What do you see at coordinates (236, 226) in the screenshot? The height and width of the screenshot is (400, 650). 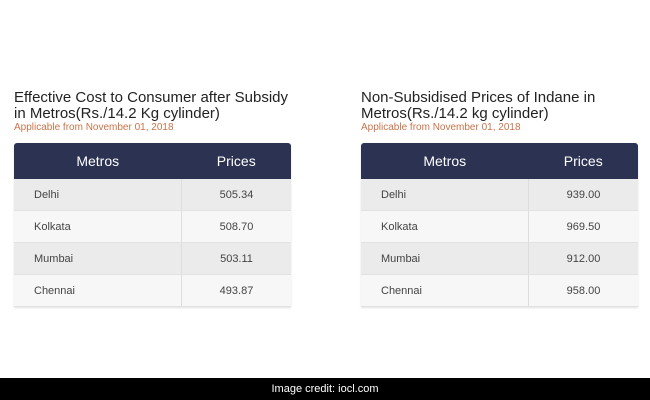 I see `price-cell: 508.70` at bounding box center [236, 226].